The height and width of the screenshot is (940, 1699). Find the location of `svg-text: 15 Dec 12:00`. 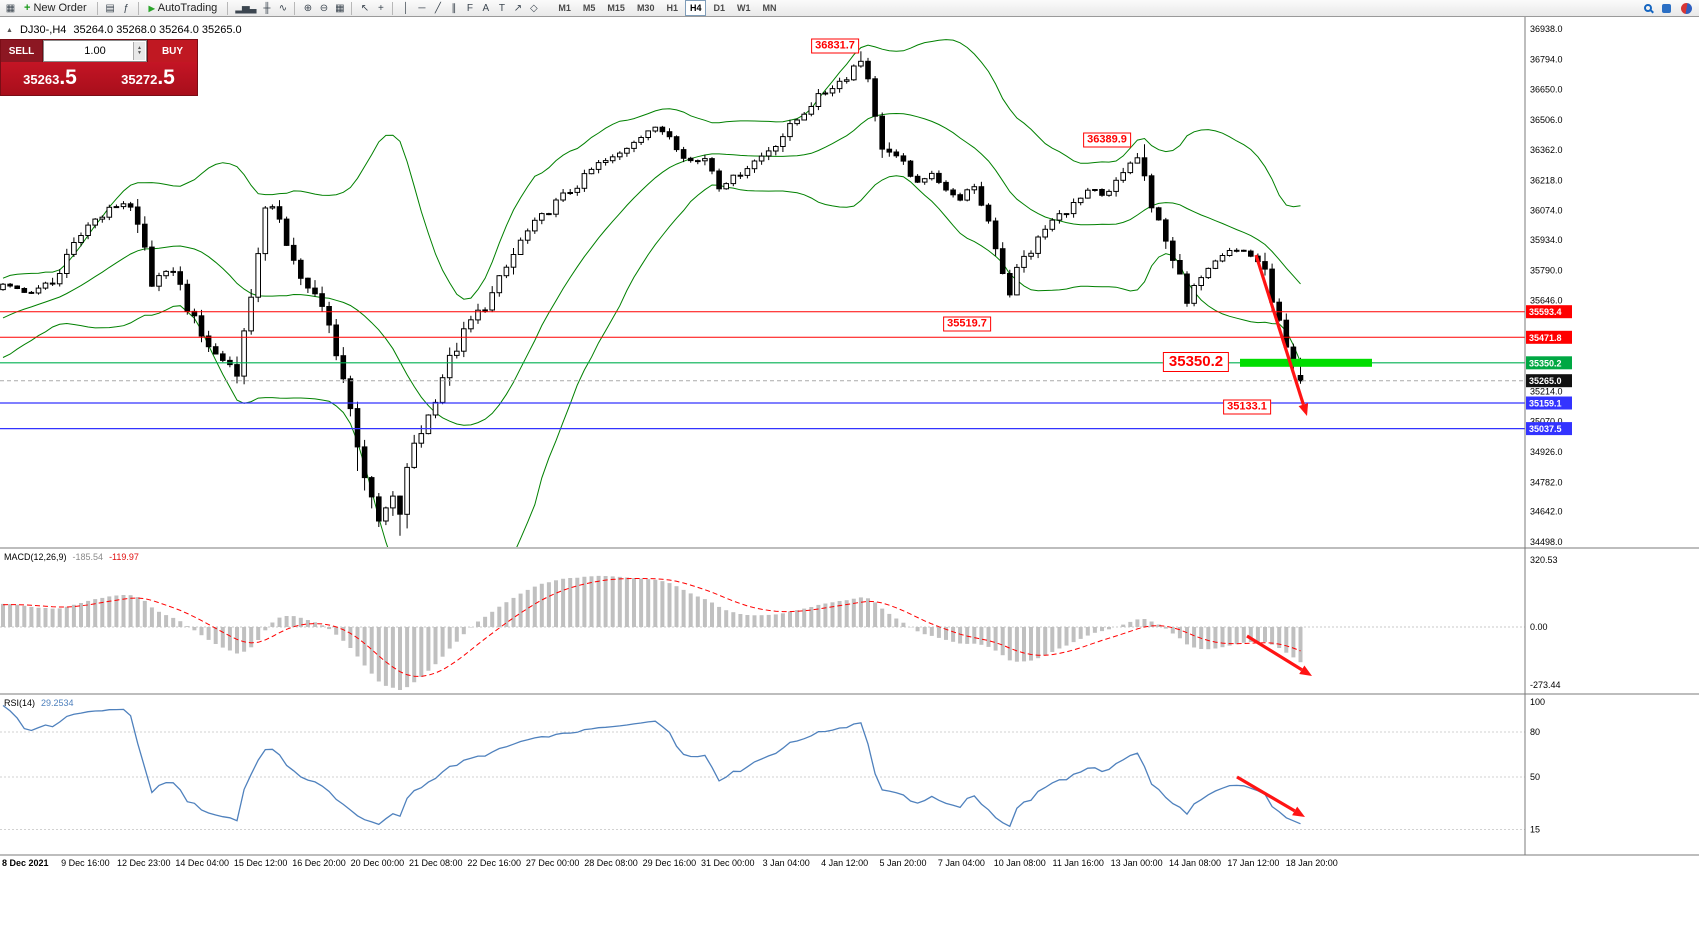

svg-text: 15 Dec 12:00 is located at coordinates (261, 863).